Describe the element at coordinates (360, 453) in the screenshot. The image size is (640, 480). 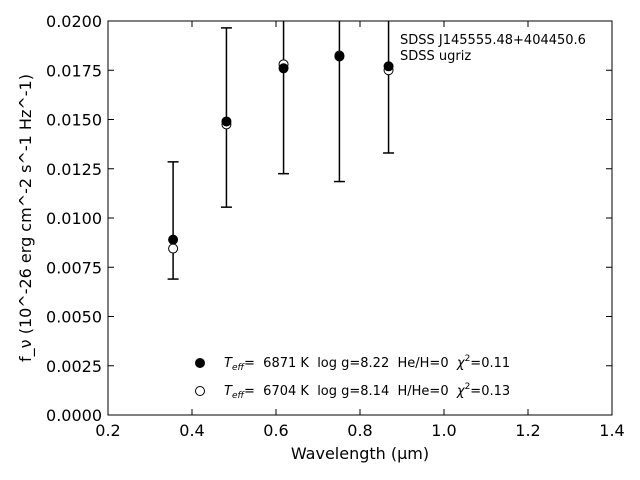
I see `x-axis-label: Wavelength (μm)` at that location.